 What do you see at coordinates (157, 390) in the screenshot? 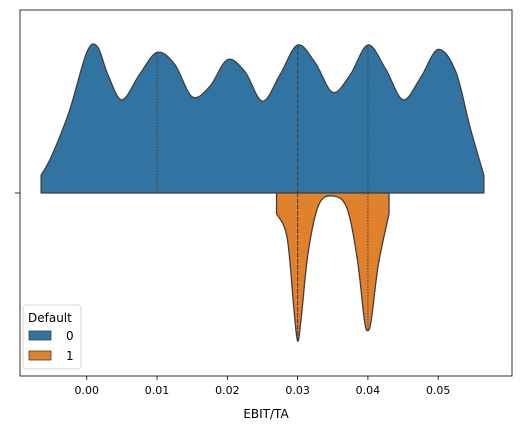
I see `x-tick-label: 0.01` at bounding box center [157, 390].